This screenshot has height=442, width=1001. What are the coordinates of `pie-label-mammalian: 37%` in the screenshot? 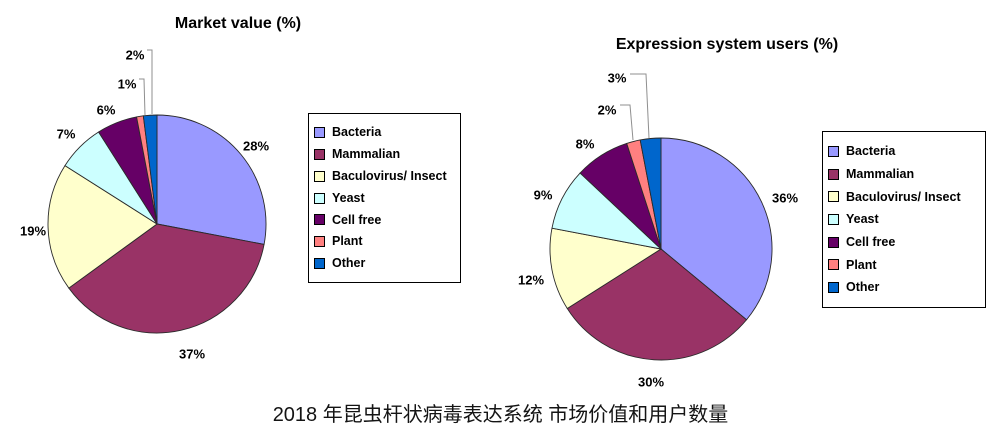 It's located at (192, 354).